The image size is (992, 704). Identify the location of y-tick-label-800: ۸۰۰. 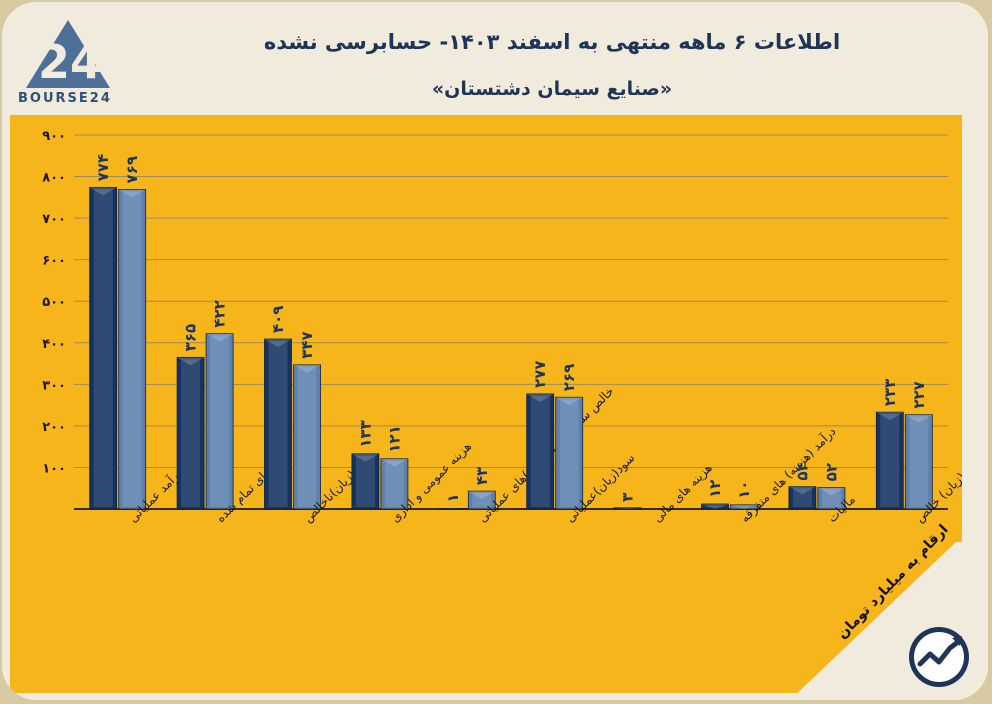
(54, 178).